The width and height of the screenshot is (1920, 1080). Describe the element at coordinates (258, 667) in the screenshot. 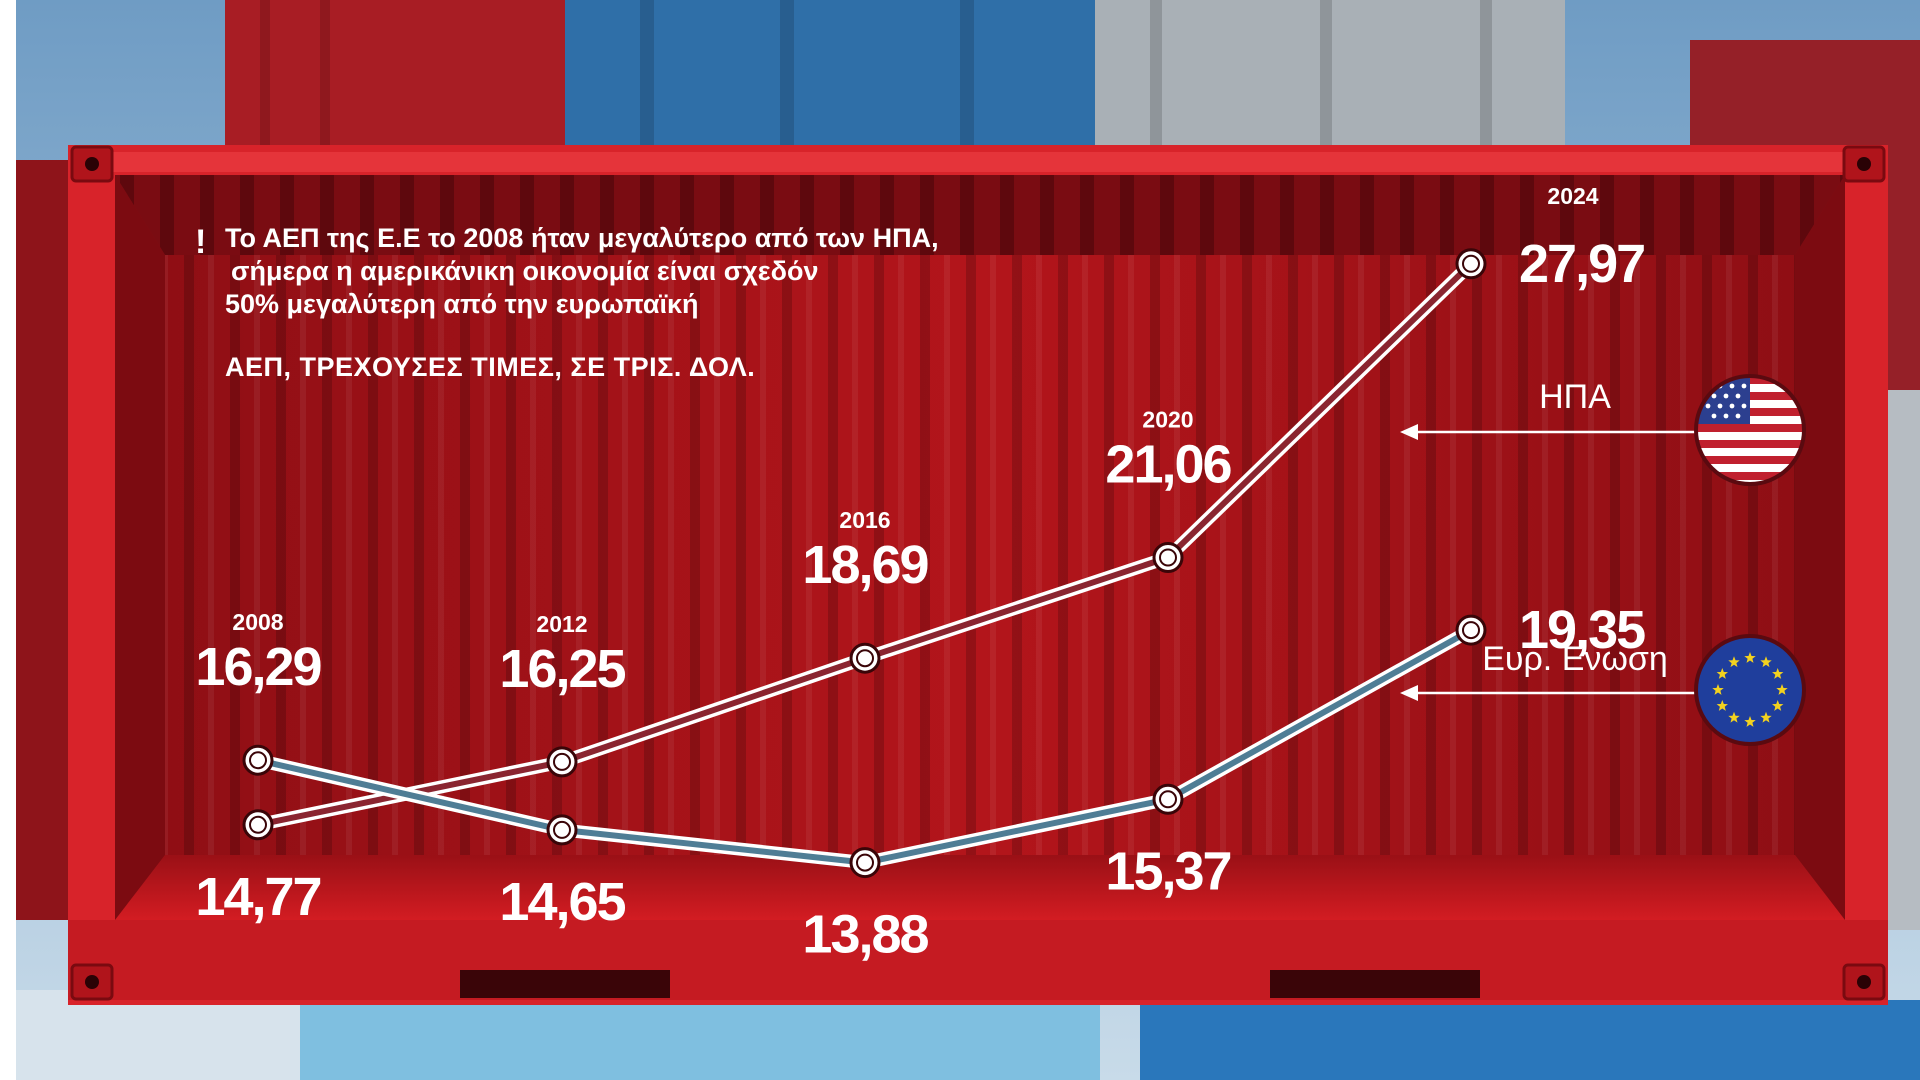

I see `eu-value-label: 16,29` at that location.